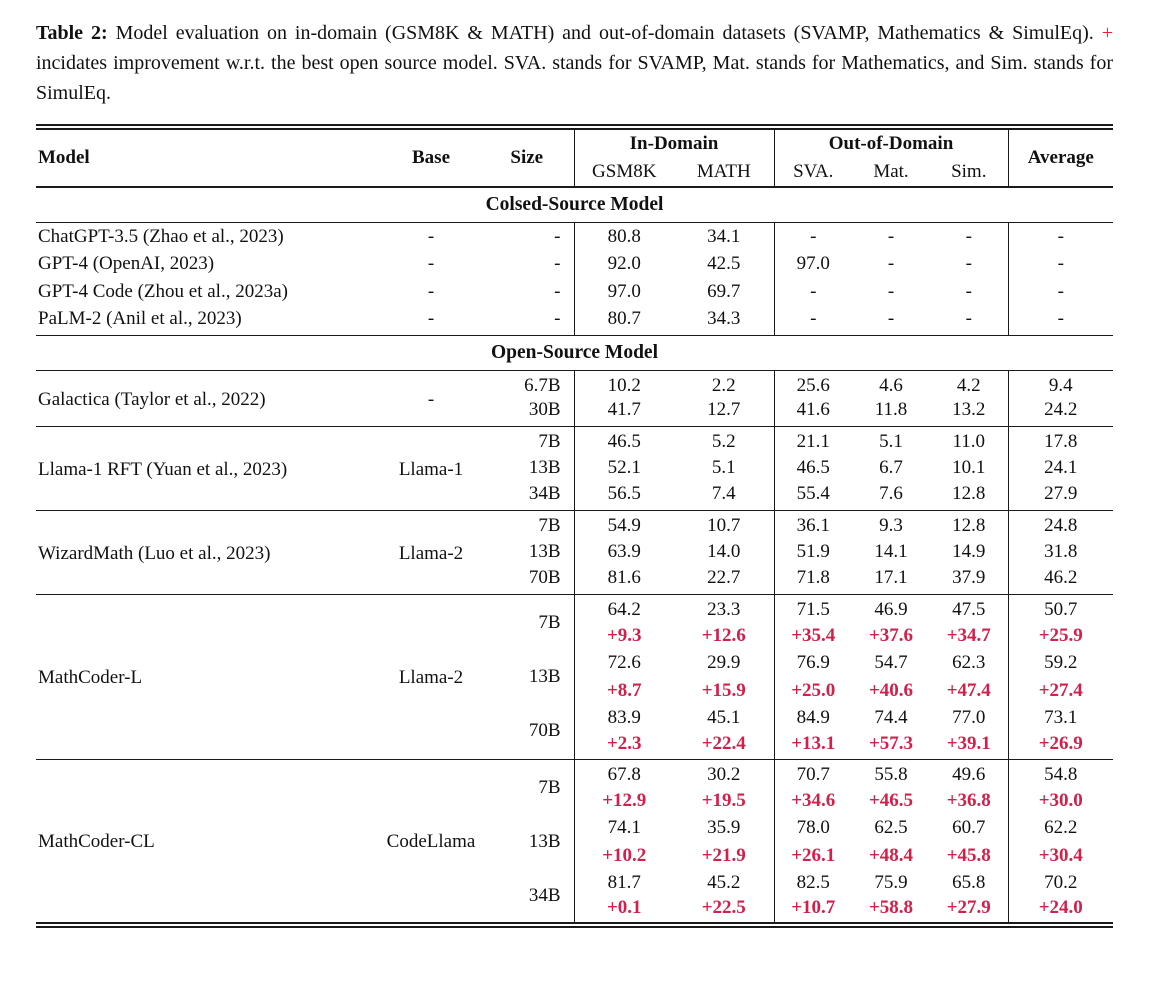 The width and height of the screenshot is (1149, 1004). I want to click on col-header-sva: SVA., so click(812, 172).